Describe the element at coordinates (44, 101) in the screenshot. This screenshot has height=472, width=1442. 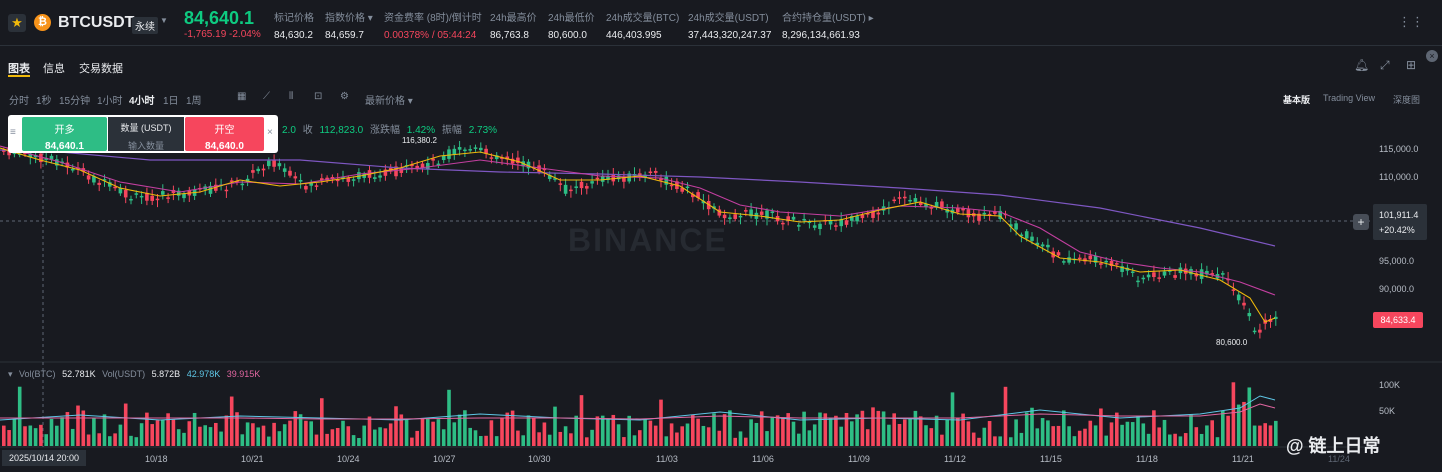
I see `interval-1s: 1秒` at that location.